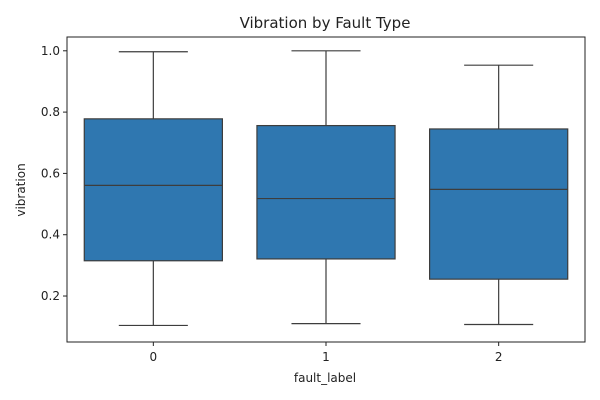  I want to click on x-tick-label: 2, so click(499, 357).